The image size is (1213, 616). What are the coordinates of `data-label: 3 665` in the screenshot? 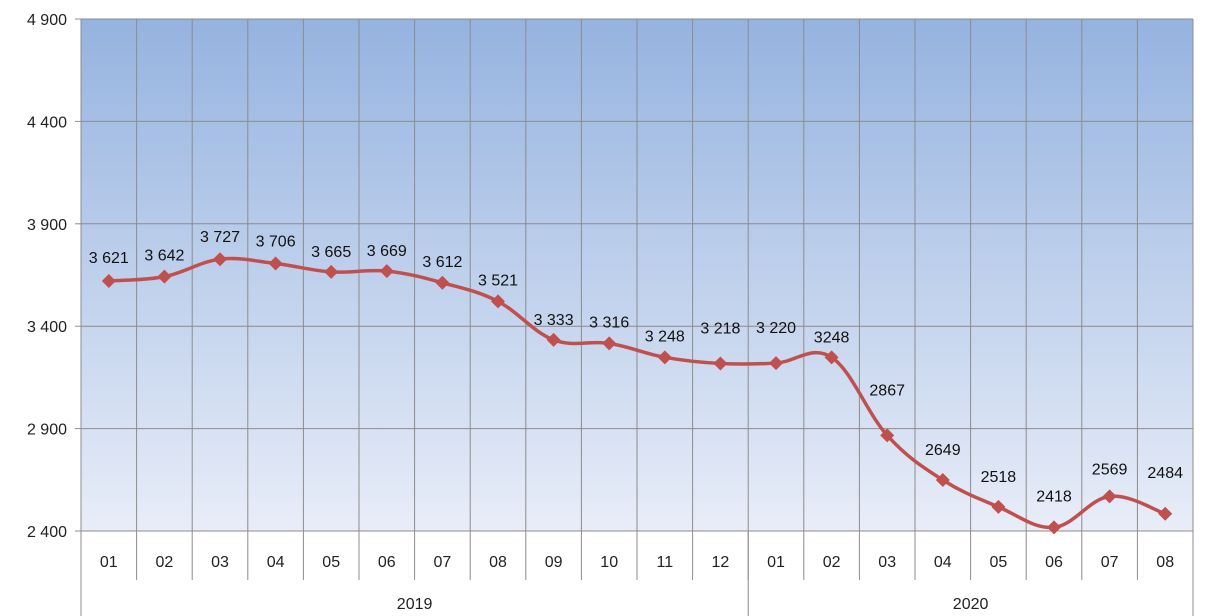 It's located at (331, 252).